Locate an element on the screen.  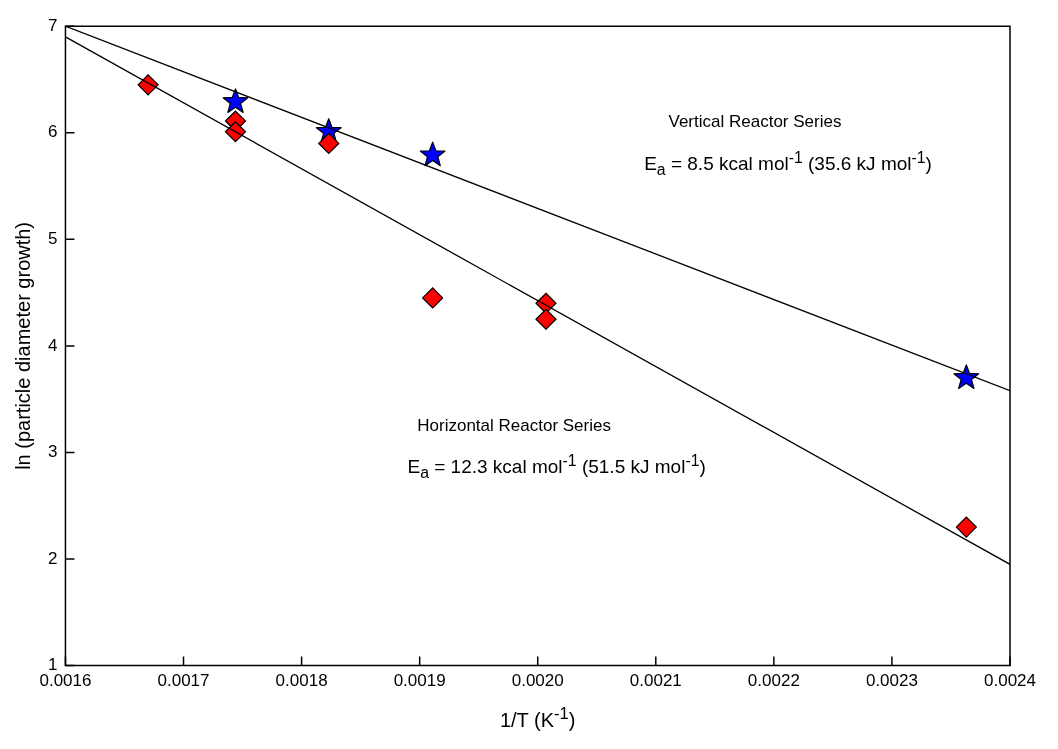
x-axis-title: 1/T (K$^{-1}$) is located at coordinates (537, 718).